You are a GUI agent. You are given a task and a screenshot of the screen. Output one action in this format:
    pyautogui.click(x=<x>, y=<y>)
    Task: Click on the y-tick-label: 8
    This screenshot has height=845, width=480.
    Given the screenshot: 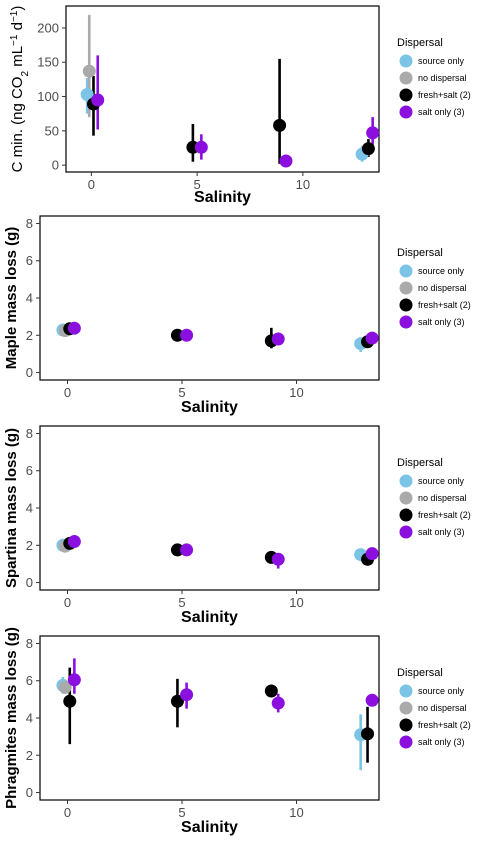 What is the action you would take?
    pyautogui.click(x=29, y=223)
    